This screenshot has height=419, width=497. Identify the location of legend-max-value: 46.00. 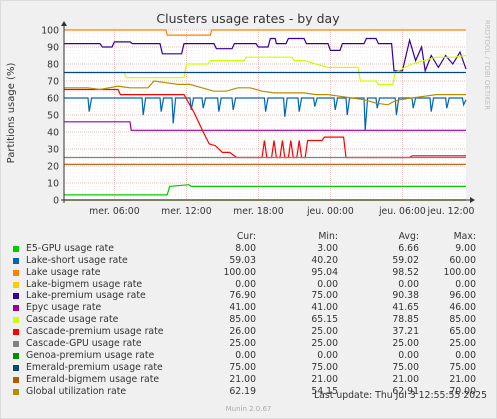
(462, 308).